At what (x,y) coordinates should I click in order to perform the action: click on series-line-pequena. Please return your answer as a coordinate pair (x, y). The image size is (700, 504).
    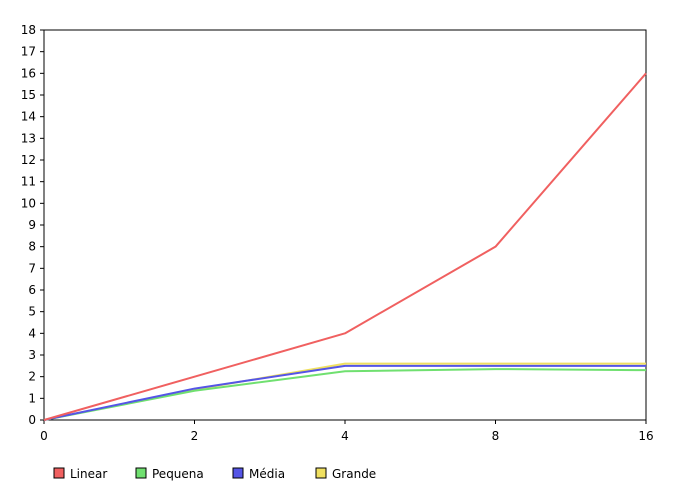
    Looking at the image, I should click on (345, 394).